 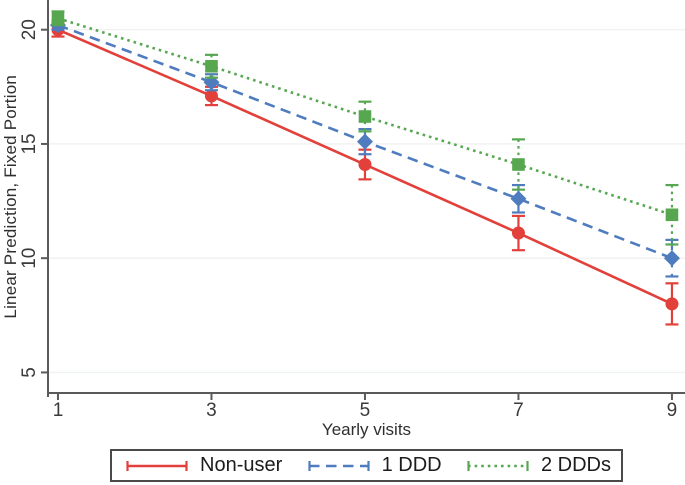 I want to click on legend-entry-non-user: Non-user, so click(x=202, y=465).